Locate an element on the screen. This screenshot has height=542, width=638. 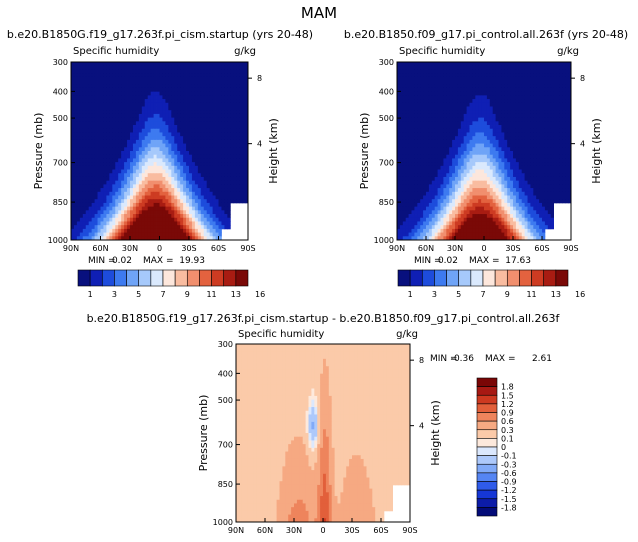
colorbar: 1 3 5 7 9 11 13 16 is located at coordinates (171, 284).